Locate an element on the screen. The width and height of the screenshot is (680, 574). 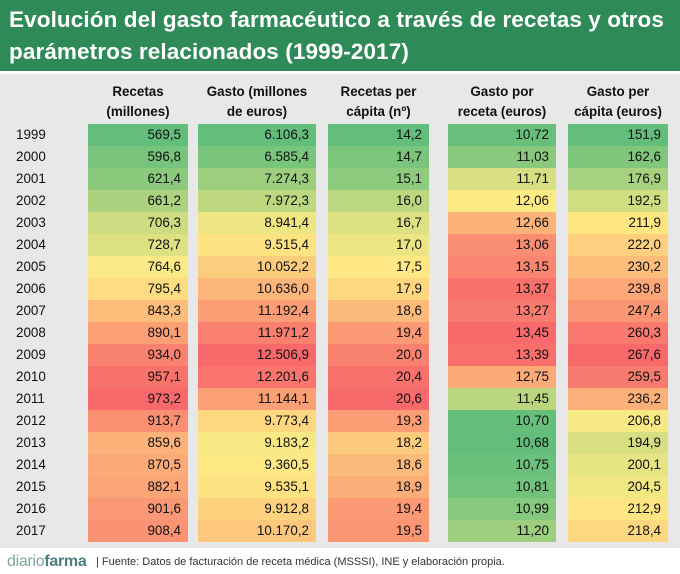
table-cell: 12,75 is located at coordinates (502, 377).